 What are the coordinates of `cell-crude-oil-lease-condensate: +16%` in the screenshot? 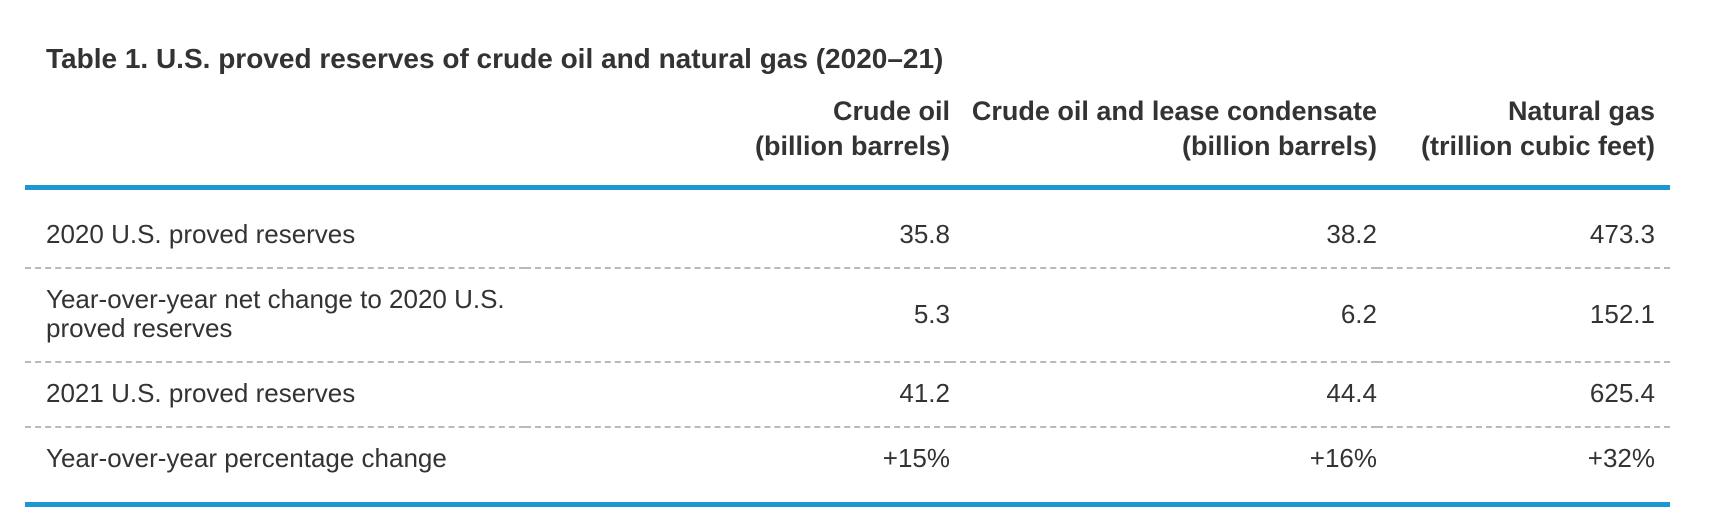 It's located at (1163, 465).